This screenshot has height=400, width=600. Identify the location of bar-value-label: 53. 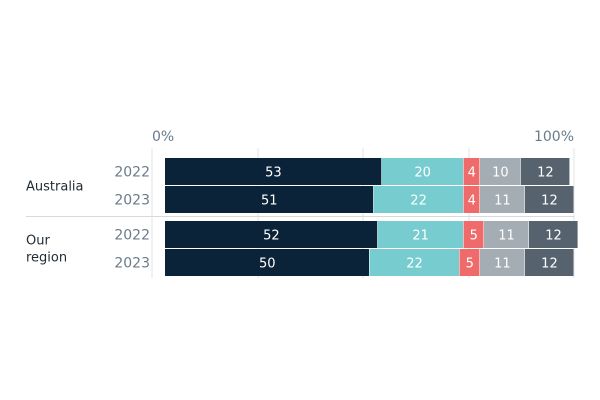
(273, 173).